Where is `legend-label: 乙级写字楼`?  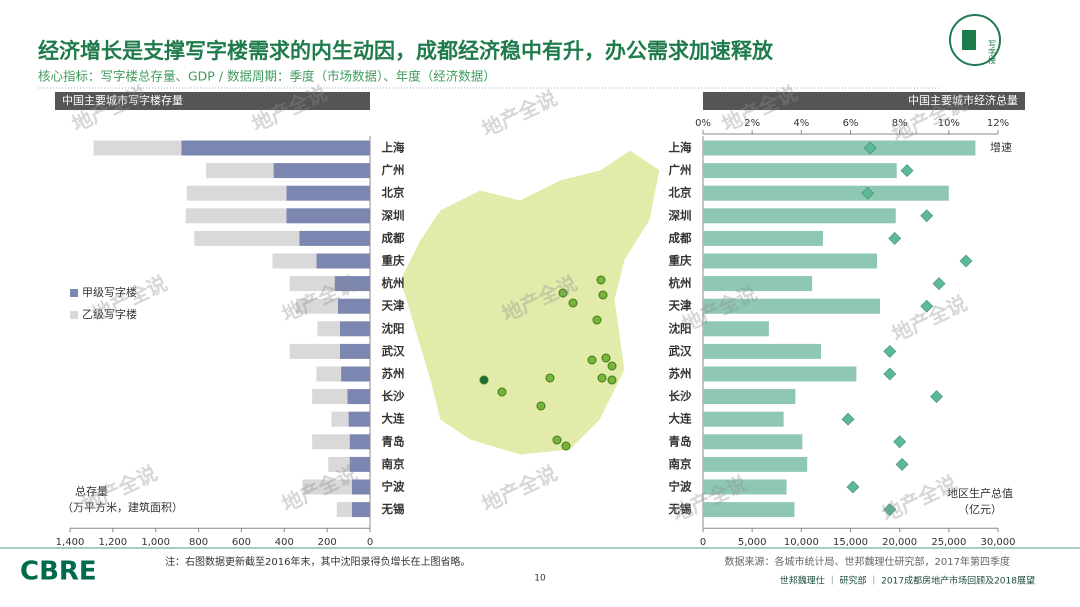 legend-label: 乙级写字楼 is located at coordinates (109, 314).